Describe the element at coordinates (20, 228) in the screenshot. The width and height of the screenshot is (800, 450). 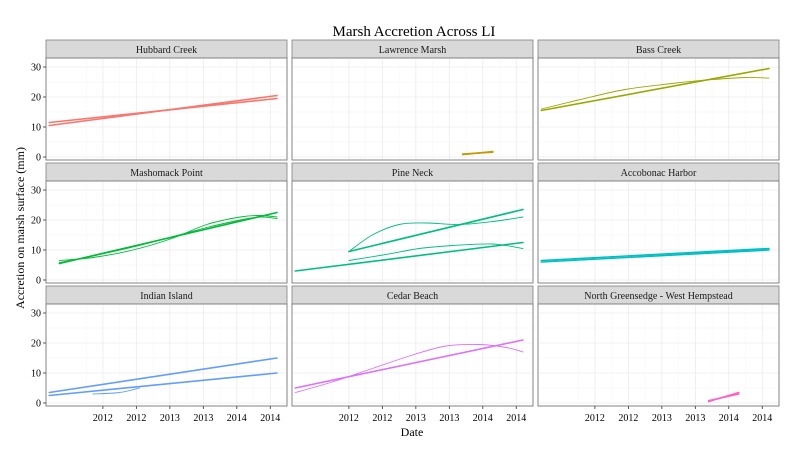
I see `y-axis-label: Accretion on marsh surface (mm)` at that location.